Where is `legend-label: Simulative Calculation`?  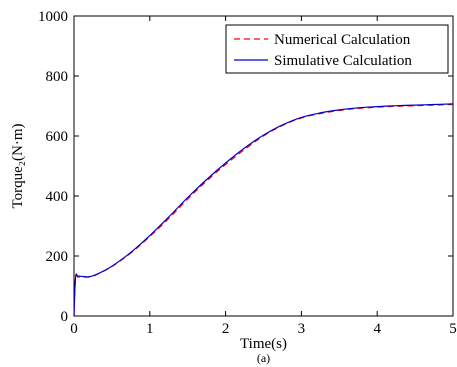 legend-label: Simulative Calculation is located at coordinates (343, 61).